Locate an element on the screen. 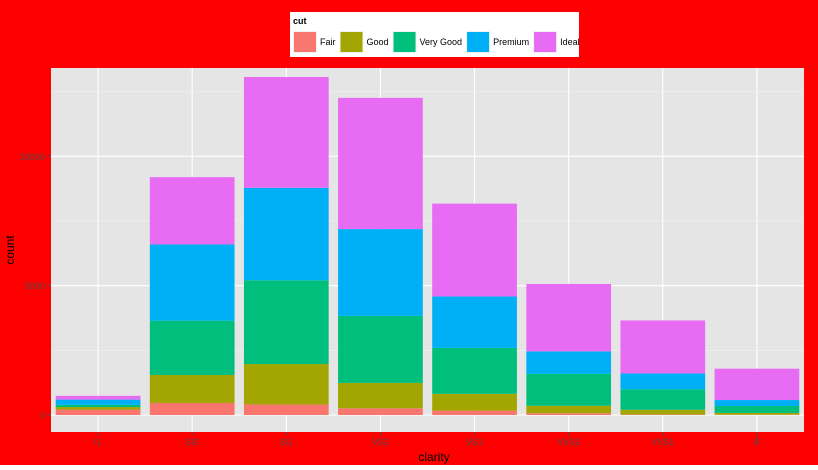 This screenshot has width=818, height=470. bar-ideal-si1 is located at coordinates (286, 132).